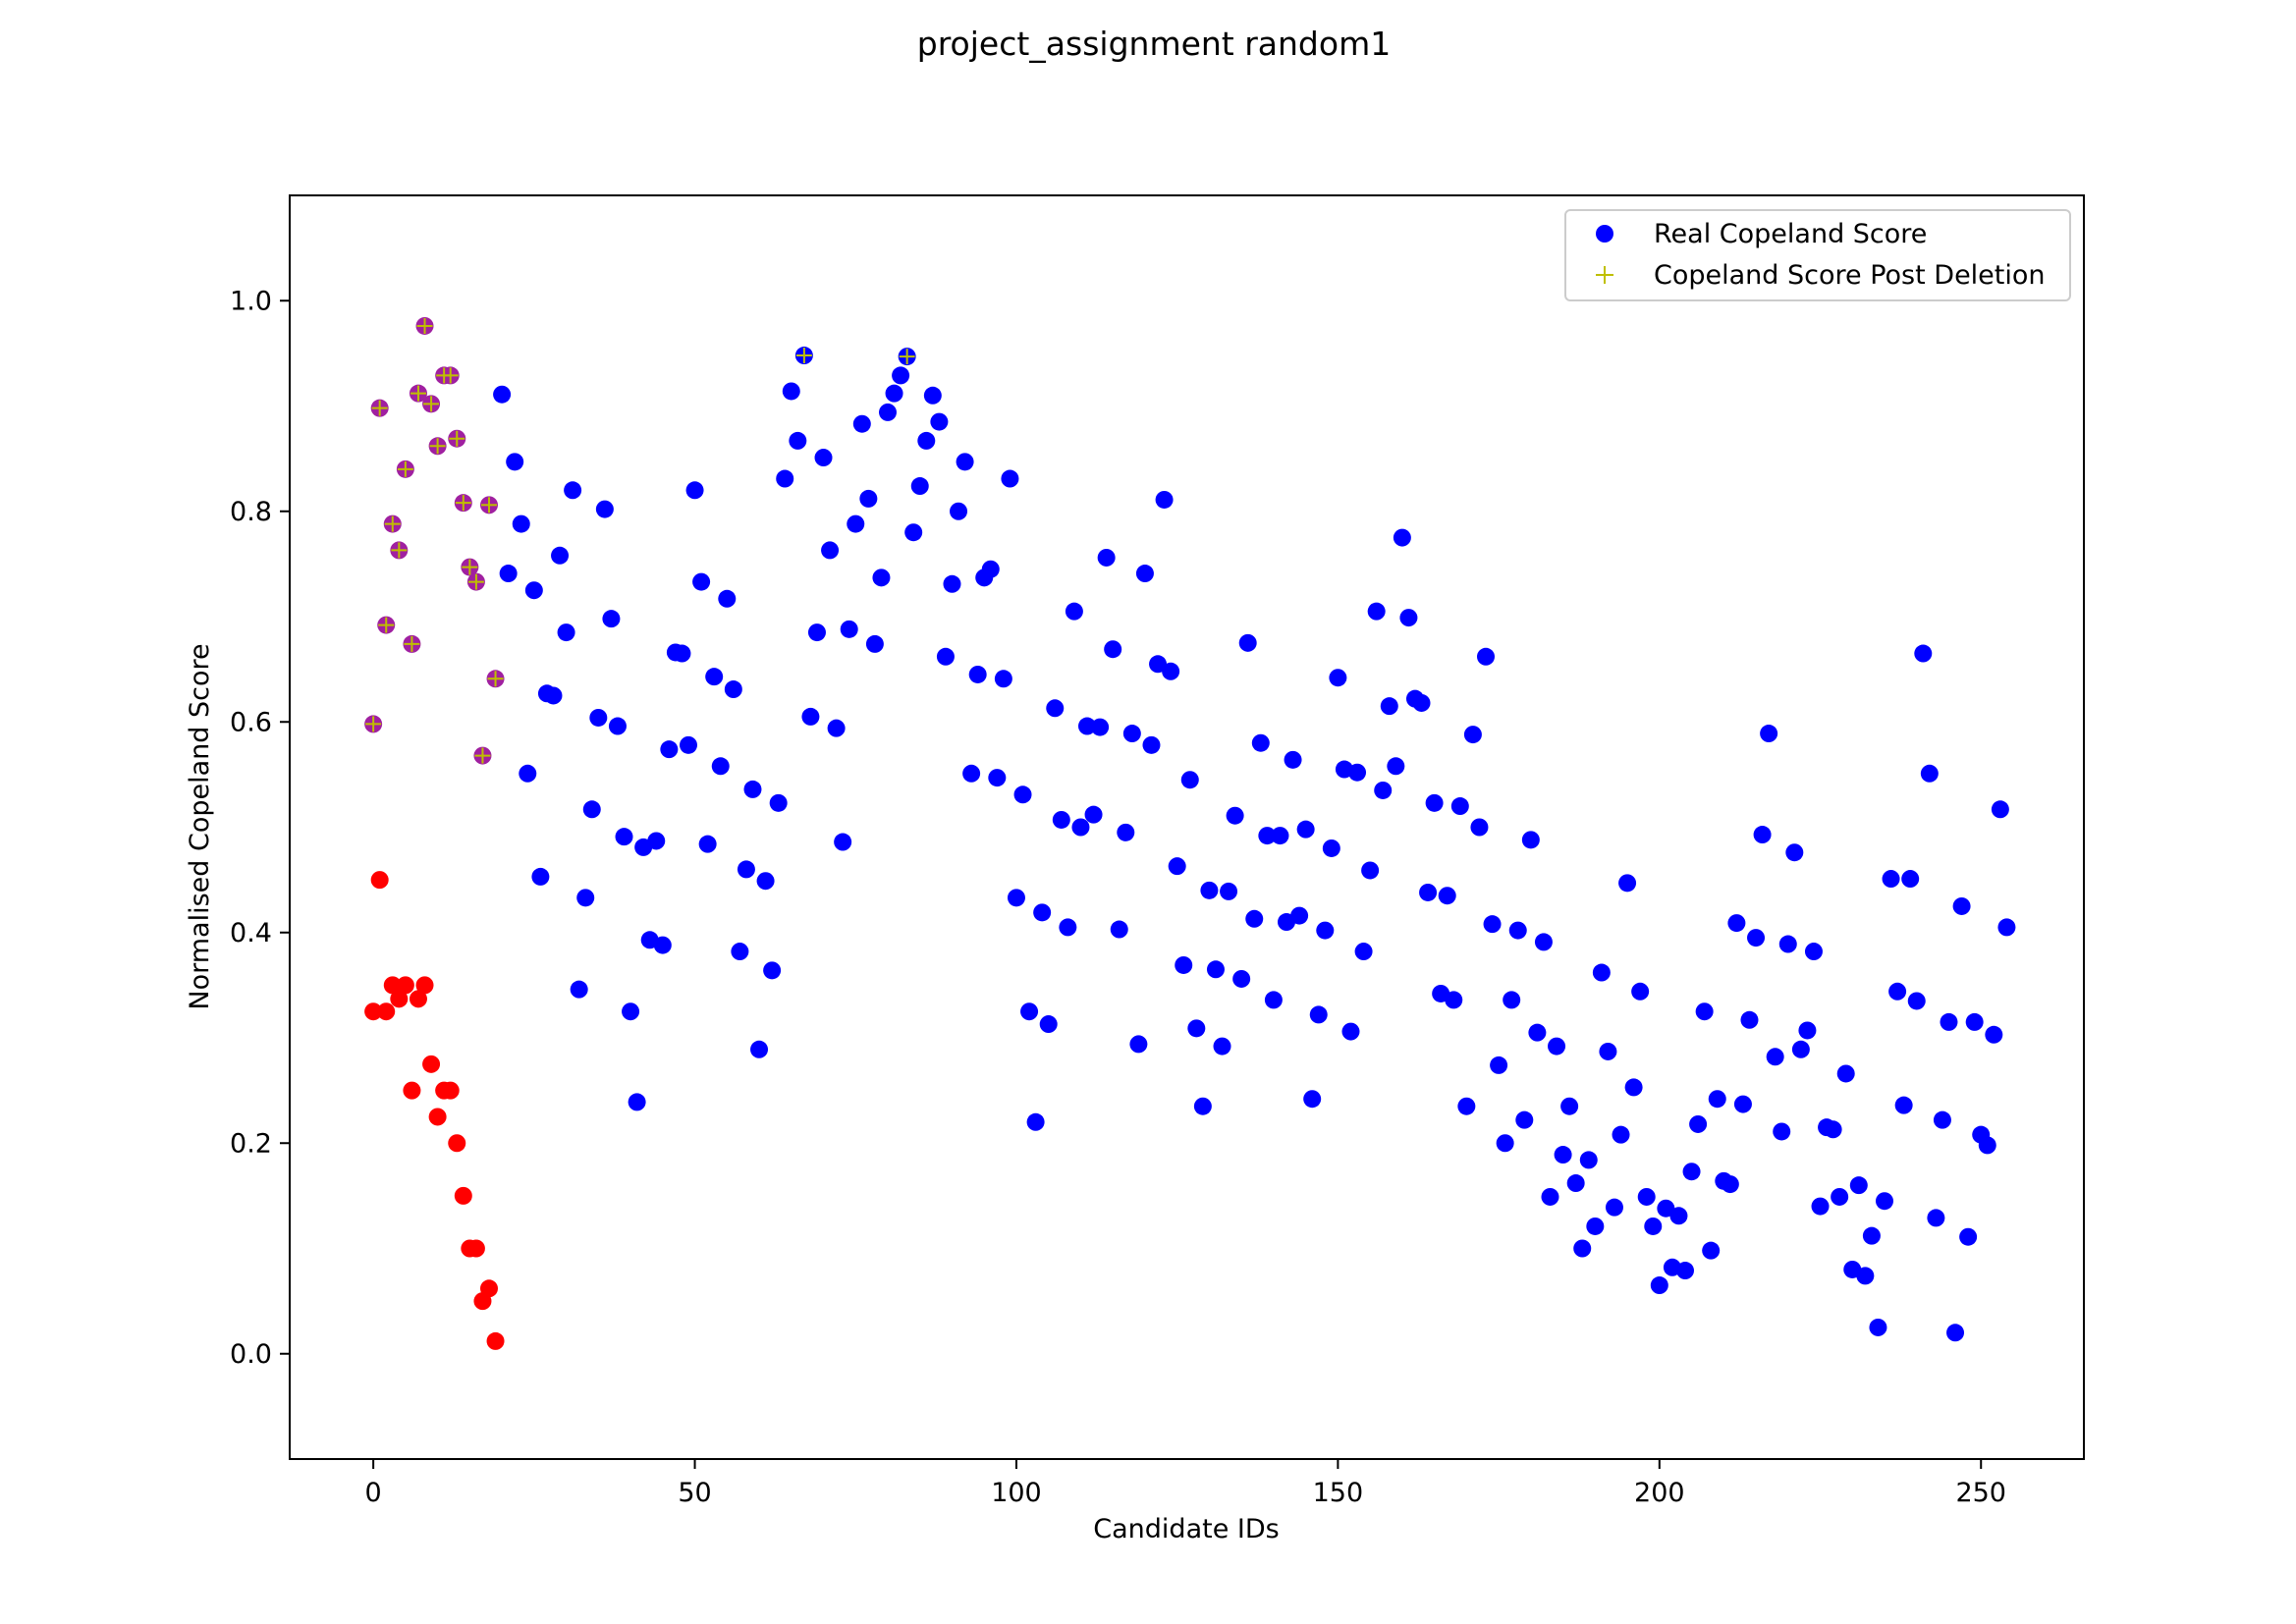  What do you see at coordinates (373, 1493) in the screenshot?
I see `x-tick-label: 0` at bounding box center [373, 1493].